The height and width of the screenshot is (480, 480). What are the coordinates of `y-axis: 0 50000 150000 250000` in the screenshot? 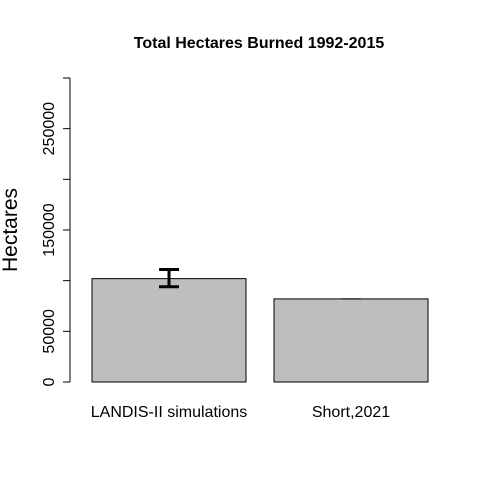 It's located at (56, 231).